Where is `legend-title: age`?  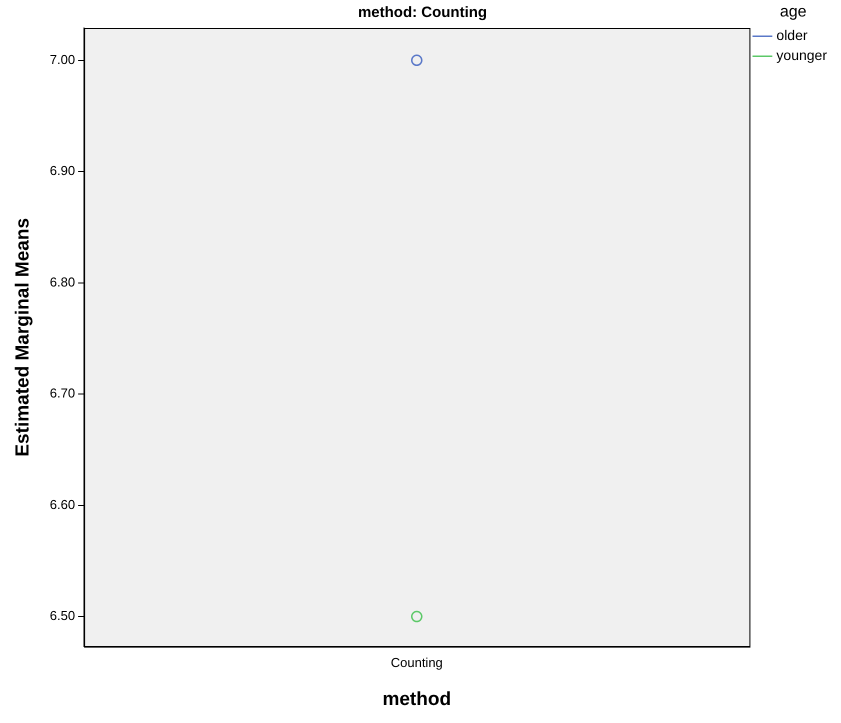 legend-title: age is located at coordinates (793, 11).